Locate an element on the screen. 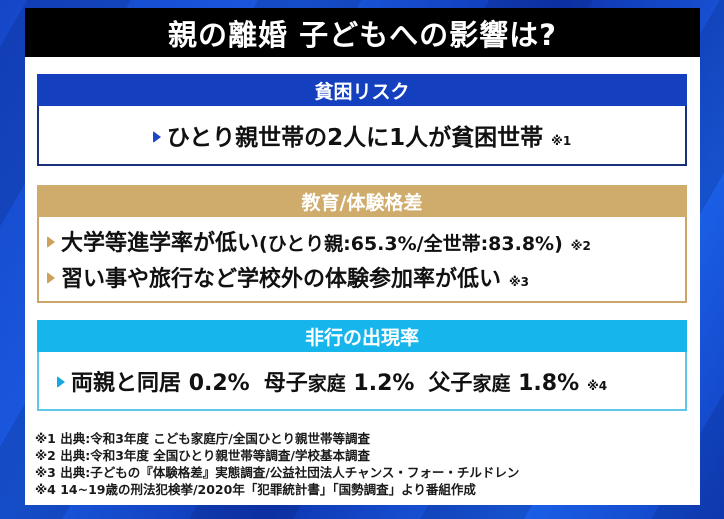 The image size is (724, 519). group-label: 父子 is located at coordinates (450, 383).